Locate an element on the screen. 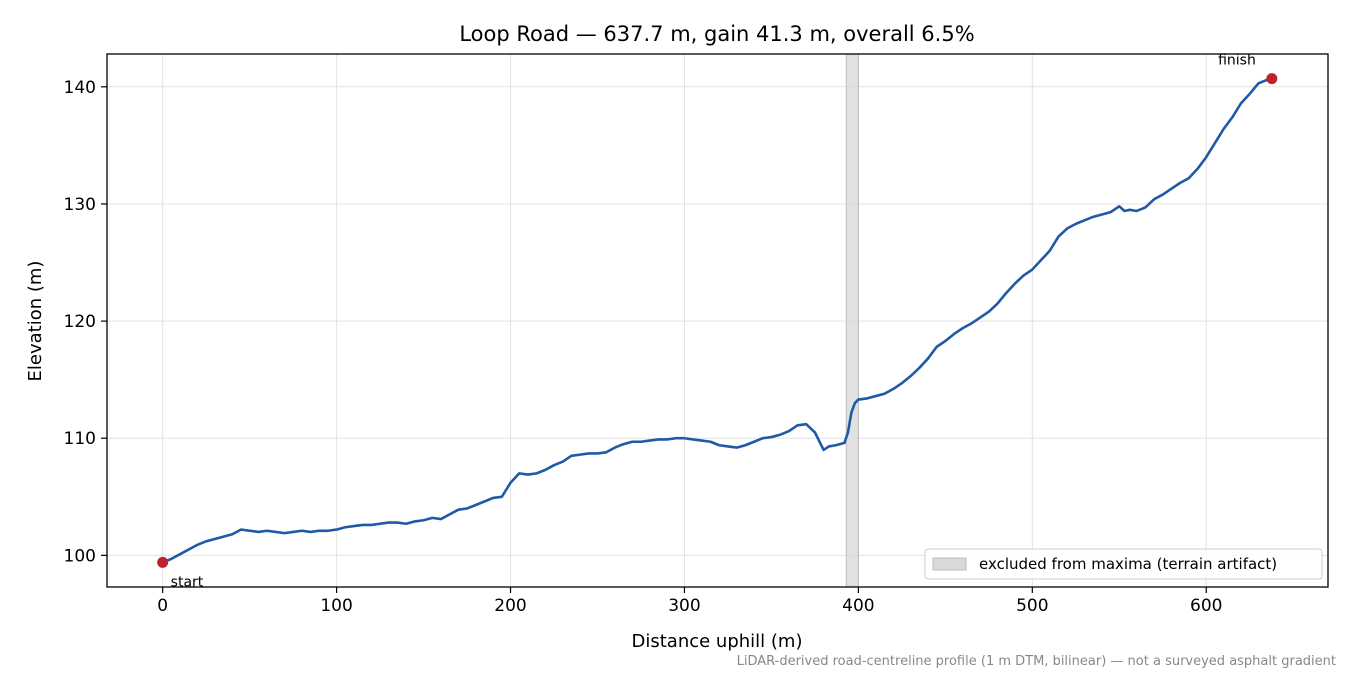  y-tick-label: 100 is located at coordinates (80, 556).